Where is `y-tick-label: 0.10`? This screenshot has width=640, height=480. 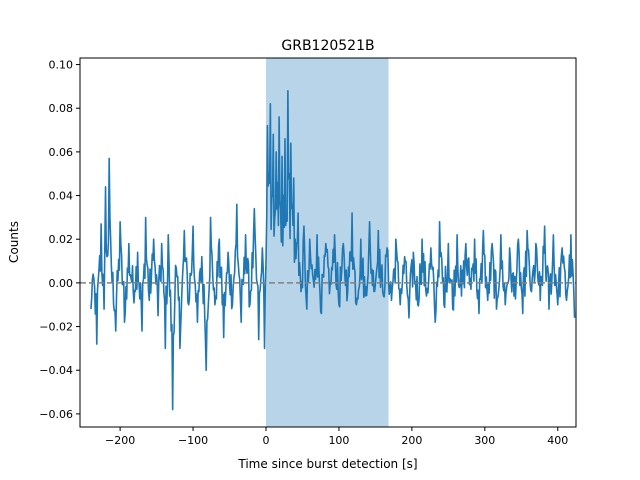 y-tick-label: 0.10 is located at coordinates (61, 65).